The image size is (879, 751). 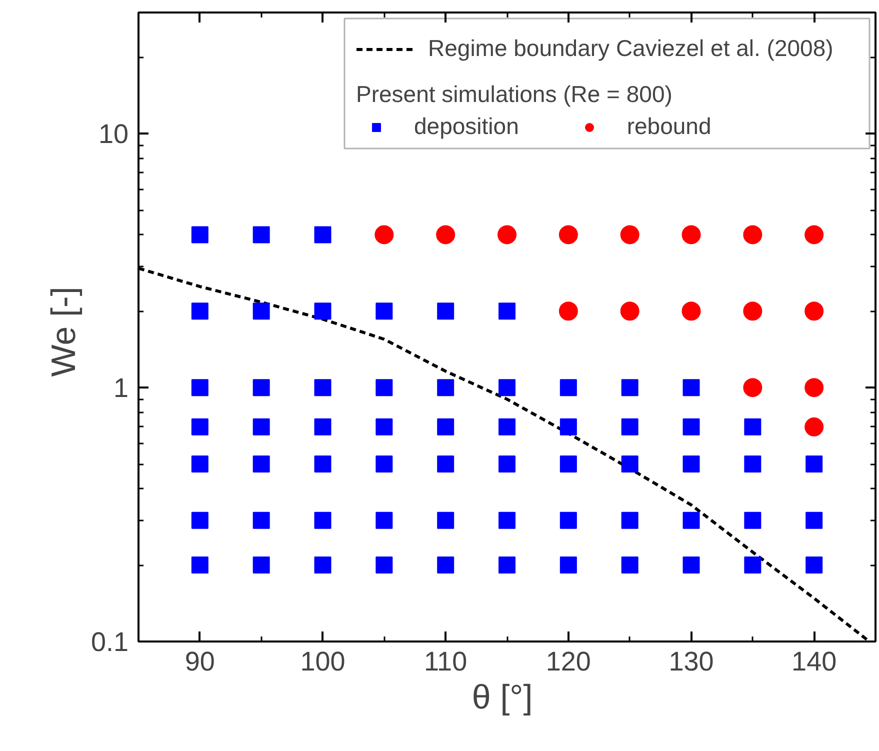 What do you see at coordinates (515, 94) in the screenshot?
I see `legend-title: Present simulations (Re = 800)` at bounding box center [515, 94].